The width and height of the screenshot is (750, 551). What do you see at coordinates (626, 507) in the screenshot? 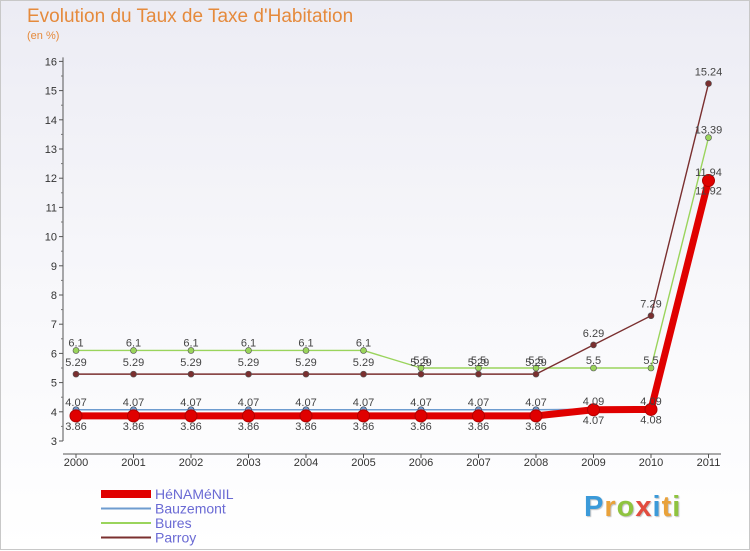
I see `brand-letter: o` at bounding box center [626, 507].